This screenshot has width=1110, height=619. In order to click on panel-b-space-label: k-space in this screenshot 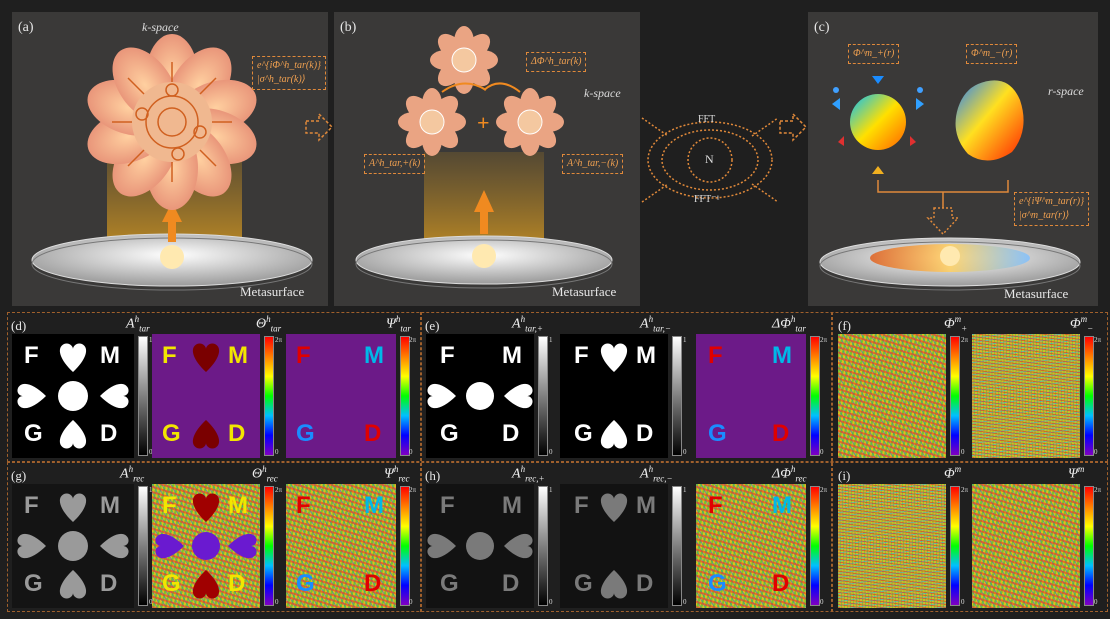, I will do `click(602, 93)`.